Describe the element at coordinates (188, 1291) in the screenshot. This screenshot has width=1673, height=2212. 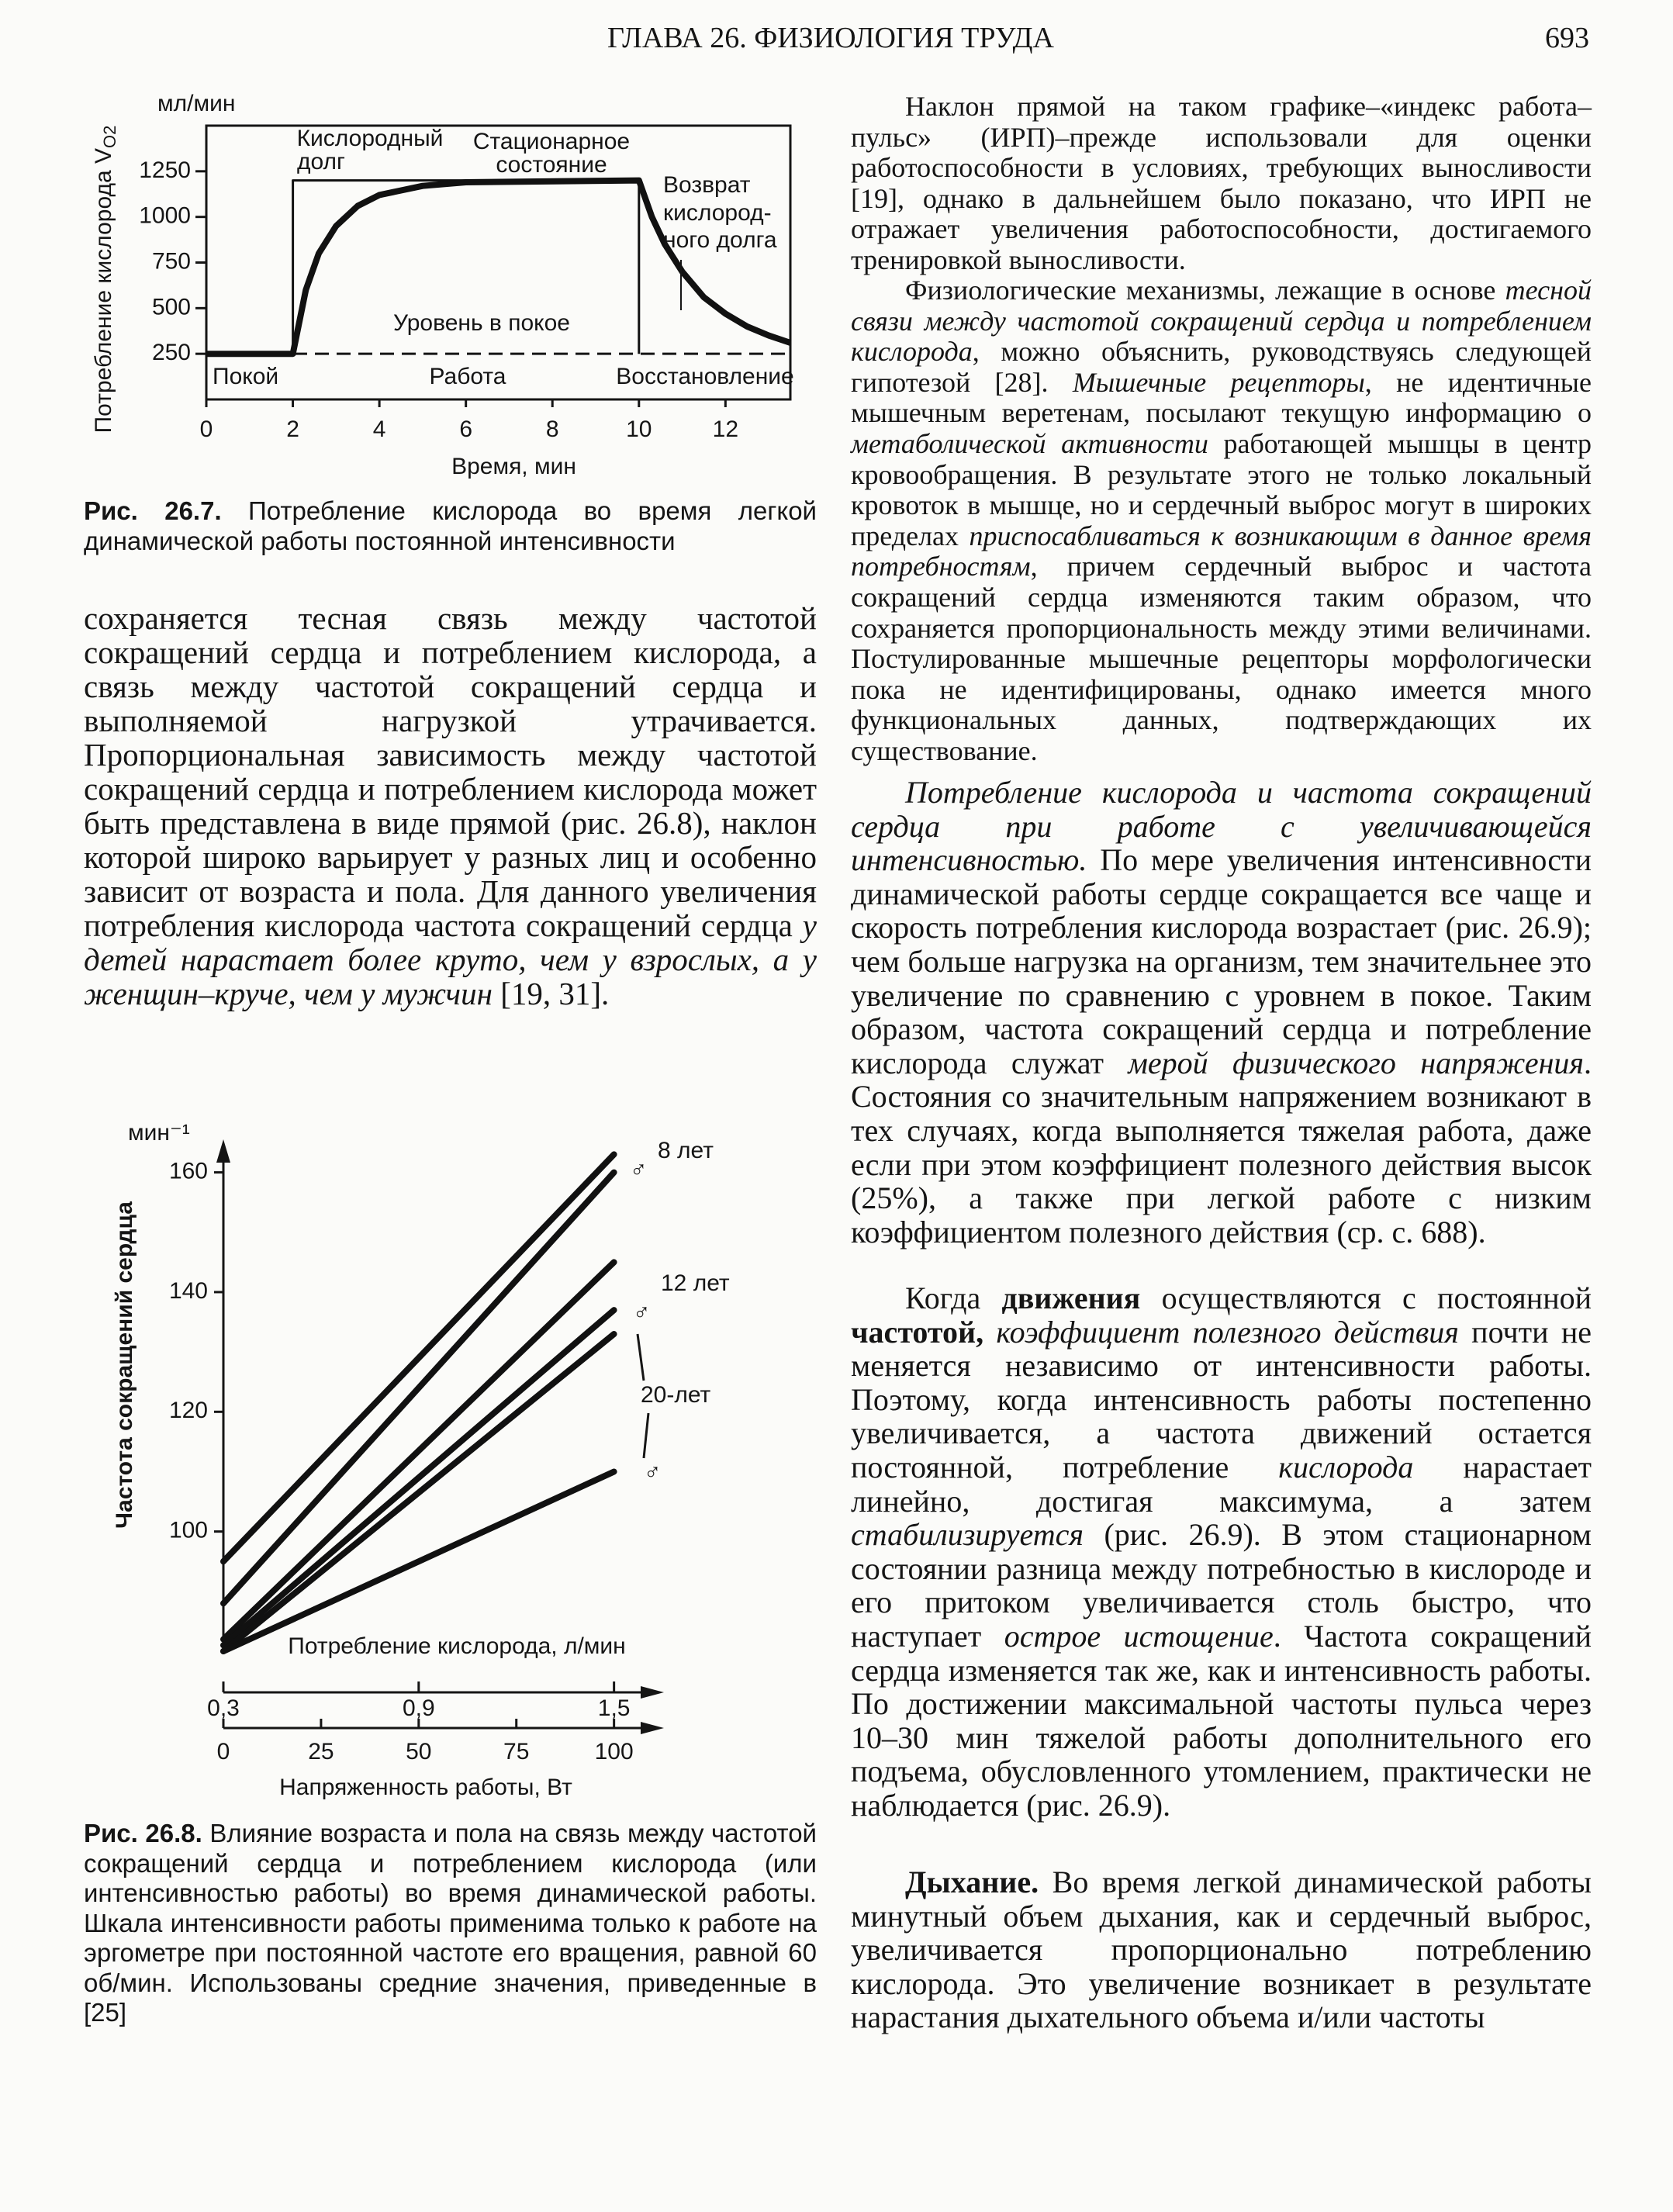
I see `y-tick-label: 140` at that location.